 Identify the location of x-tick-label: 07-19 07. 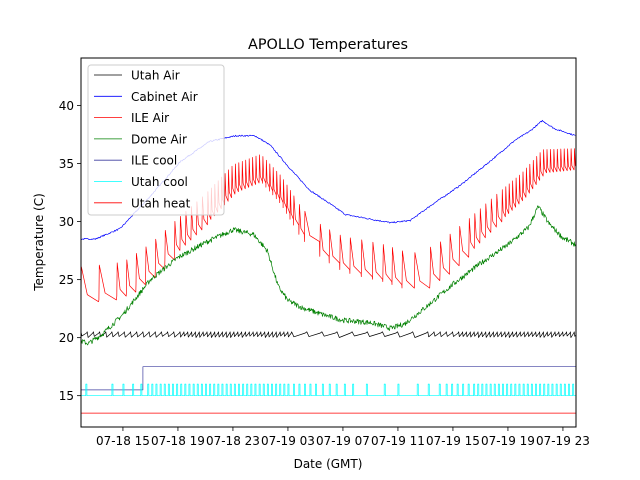
(343, 441).